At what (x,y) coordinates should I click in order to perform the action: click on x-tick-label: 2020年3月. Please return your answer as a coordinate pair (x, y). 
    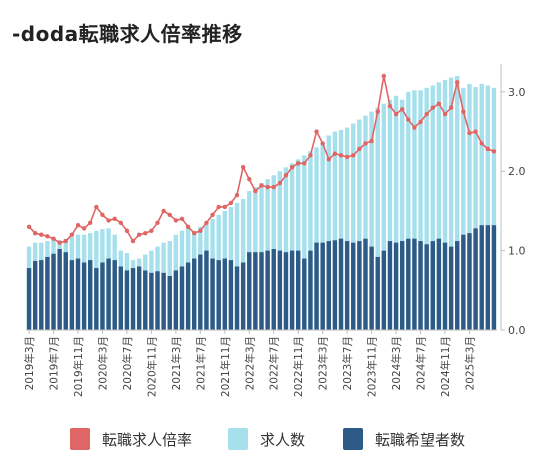
    Looking at the image, I should click on (102, 363).